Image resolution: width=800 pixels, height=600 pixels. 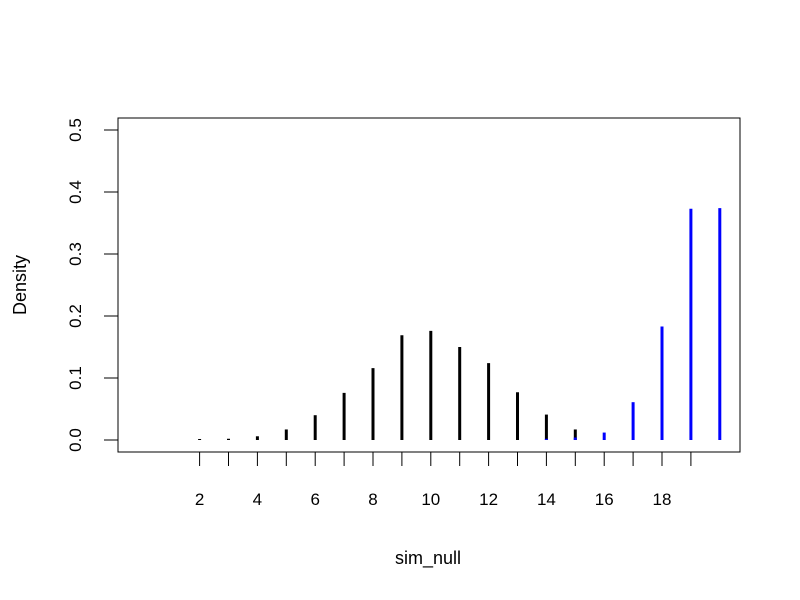 I want to click on x-tick-label: 10, so click(x=430, y=499).